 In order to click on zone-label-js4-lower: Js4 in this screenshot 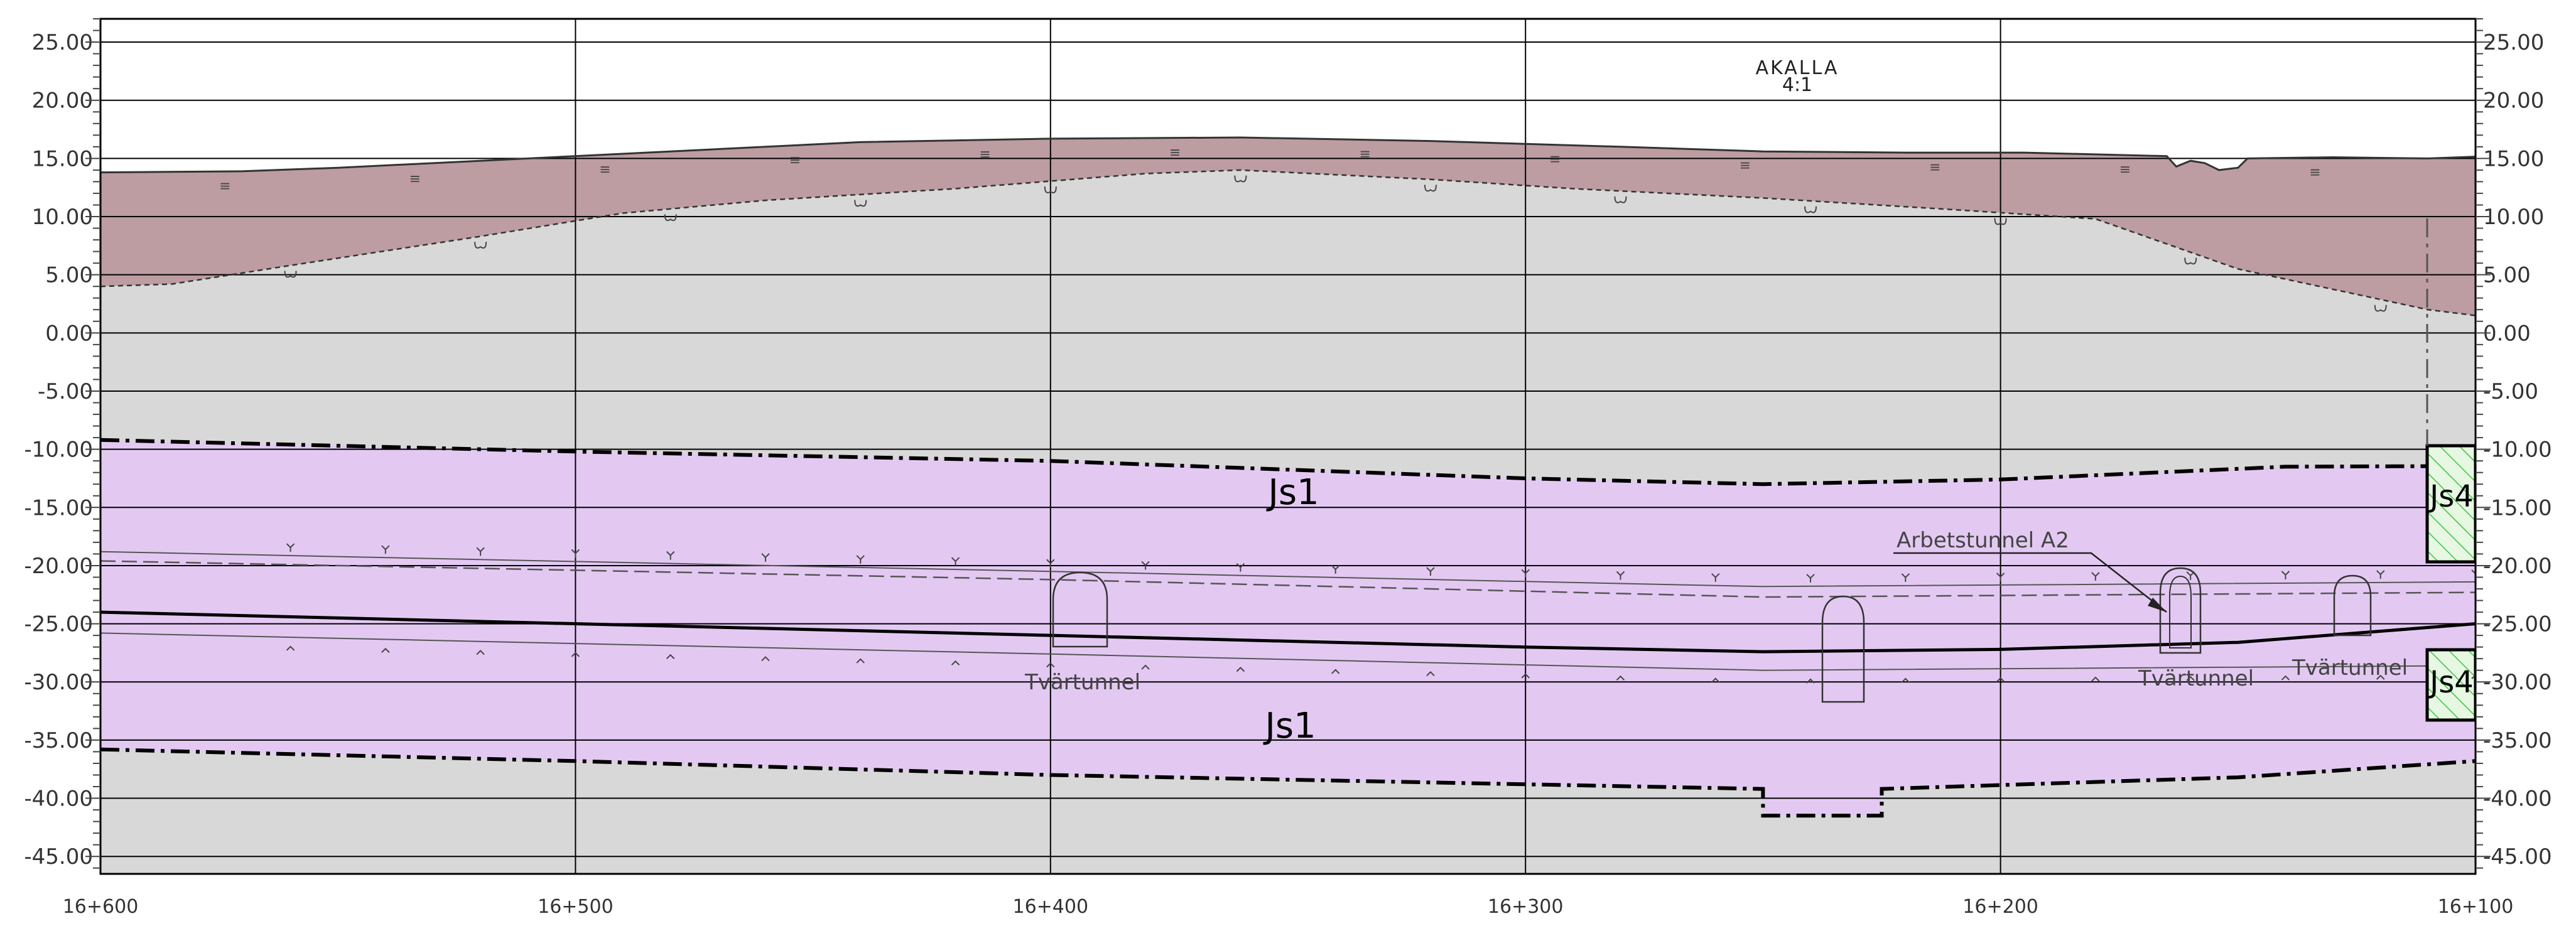, I will do `click(2451, 683)`.